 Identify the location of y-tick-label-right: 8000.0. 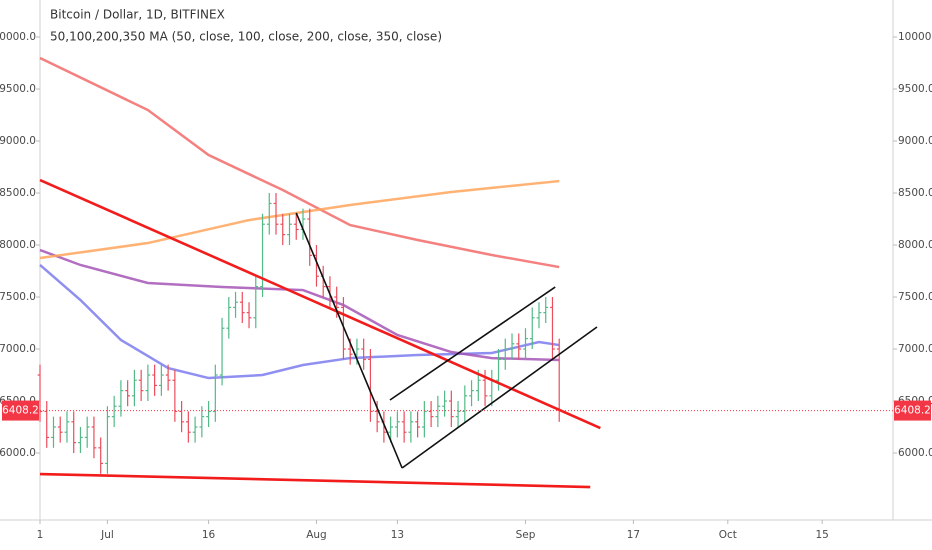
(915, 245).